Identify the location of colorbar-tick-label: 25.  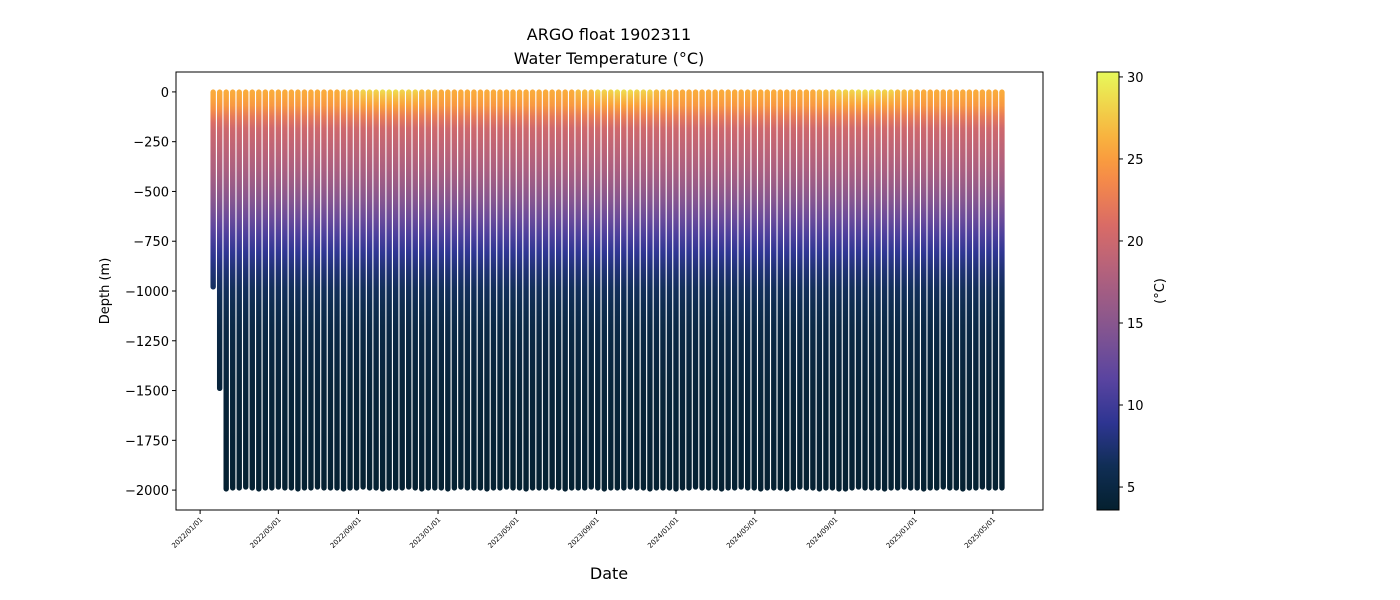
(1135, 160).